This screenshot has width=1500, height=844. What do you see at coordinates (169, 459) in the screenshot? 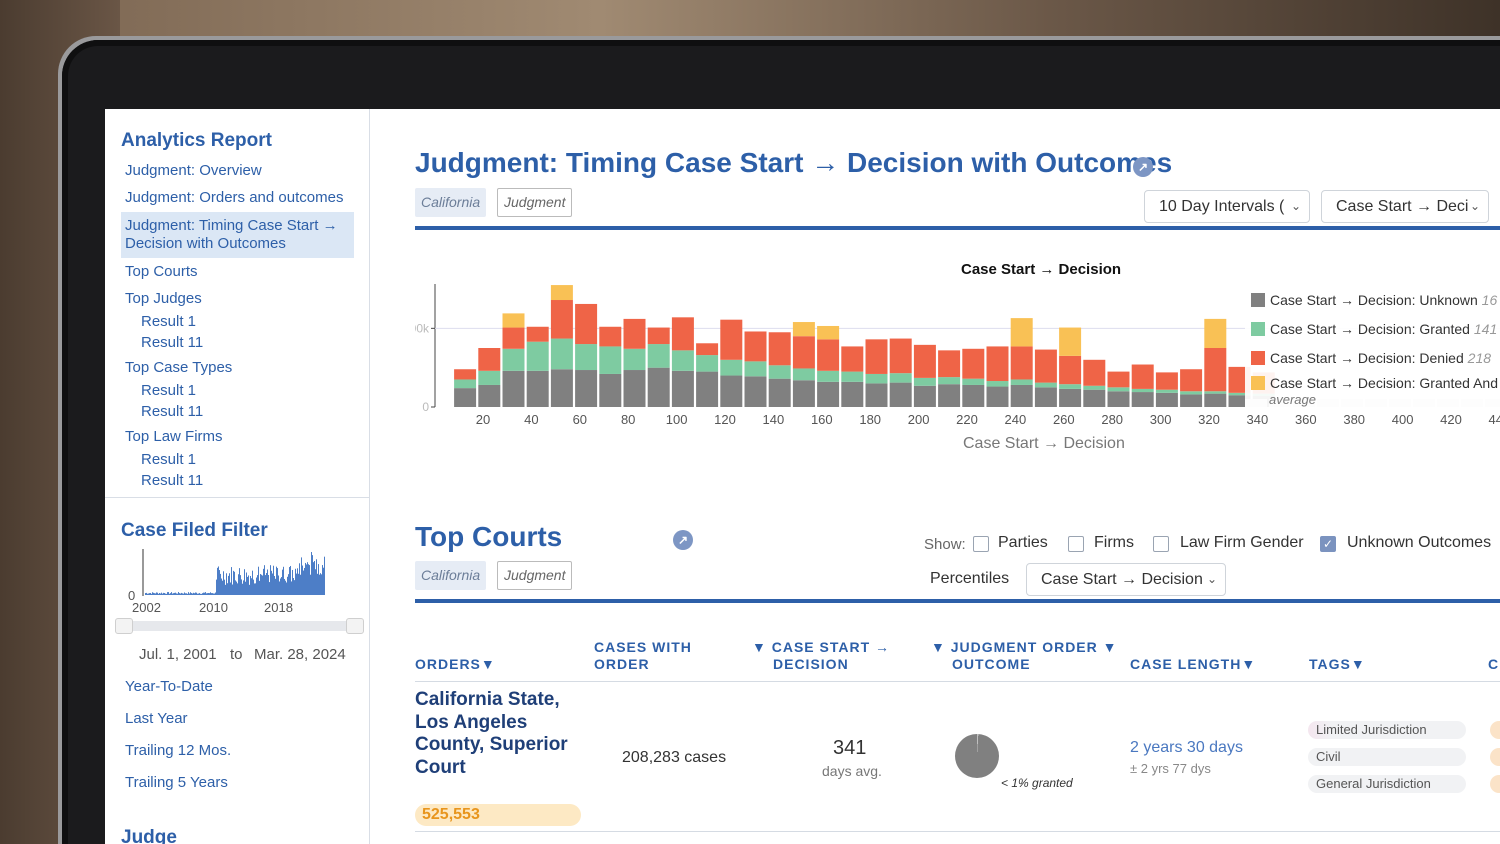
I see `sidebar-item-firms-result-1: Result 1` at bounding box center [169, 459].